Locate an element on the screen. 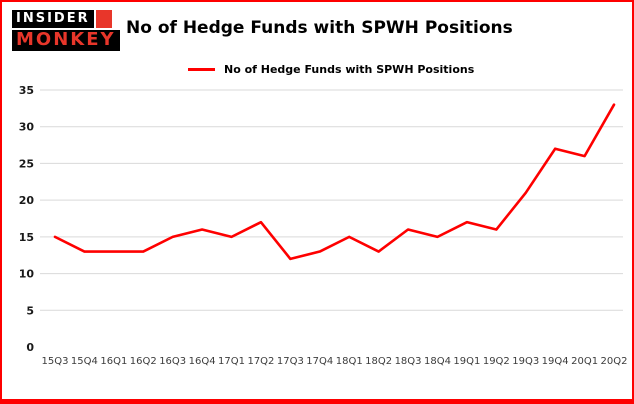 The width and height of the screenshot is (634, 404). logo-row-insider: INSIDER is located at coordinates (62, 19).